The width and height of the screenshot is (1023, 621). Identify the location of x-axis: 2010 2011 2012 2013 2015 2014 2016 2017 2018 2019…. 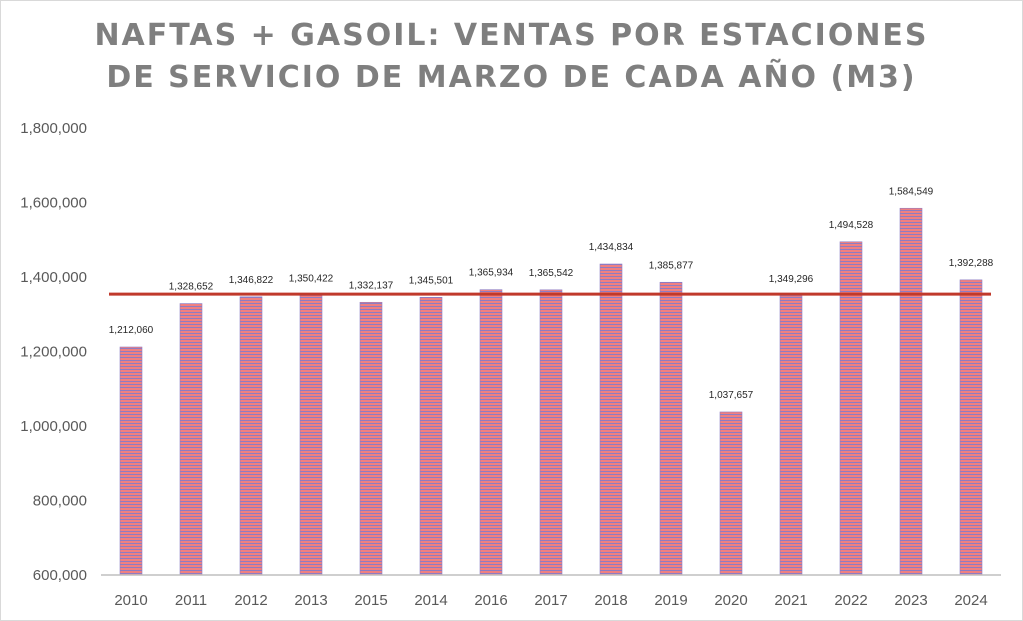
(551, 591).